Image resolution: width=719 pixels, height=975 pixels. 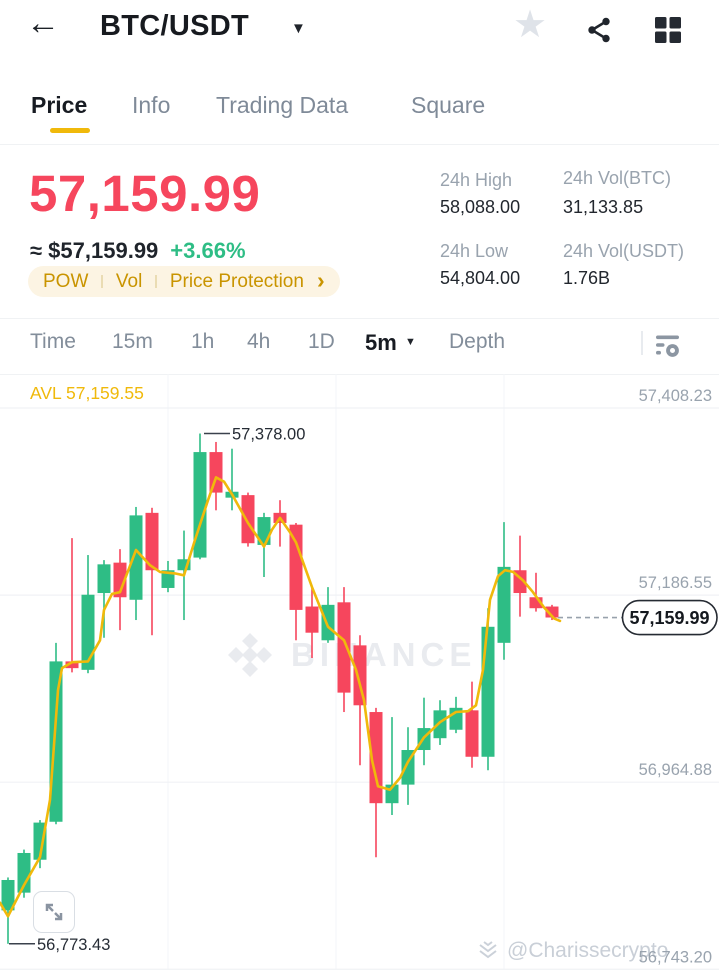 What do you see at coordinates (145, 193) in the screenshot?
I see `last-price: 57,159.99` at bounding box center [145, 193].